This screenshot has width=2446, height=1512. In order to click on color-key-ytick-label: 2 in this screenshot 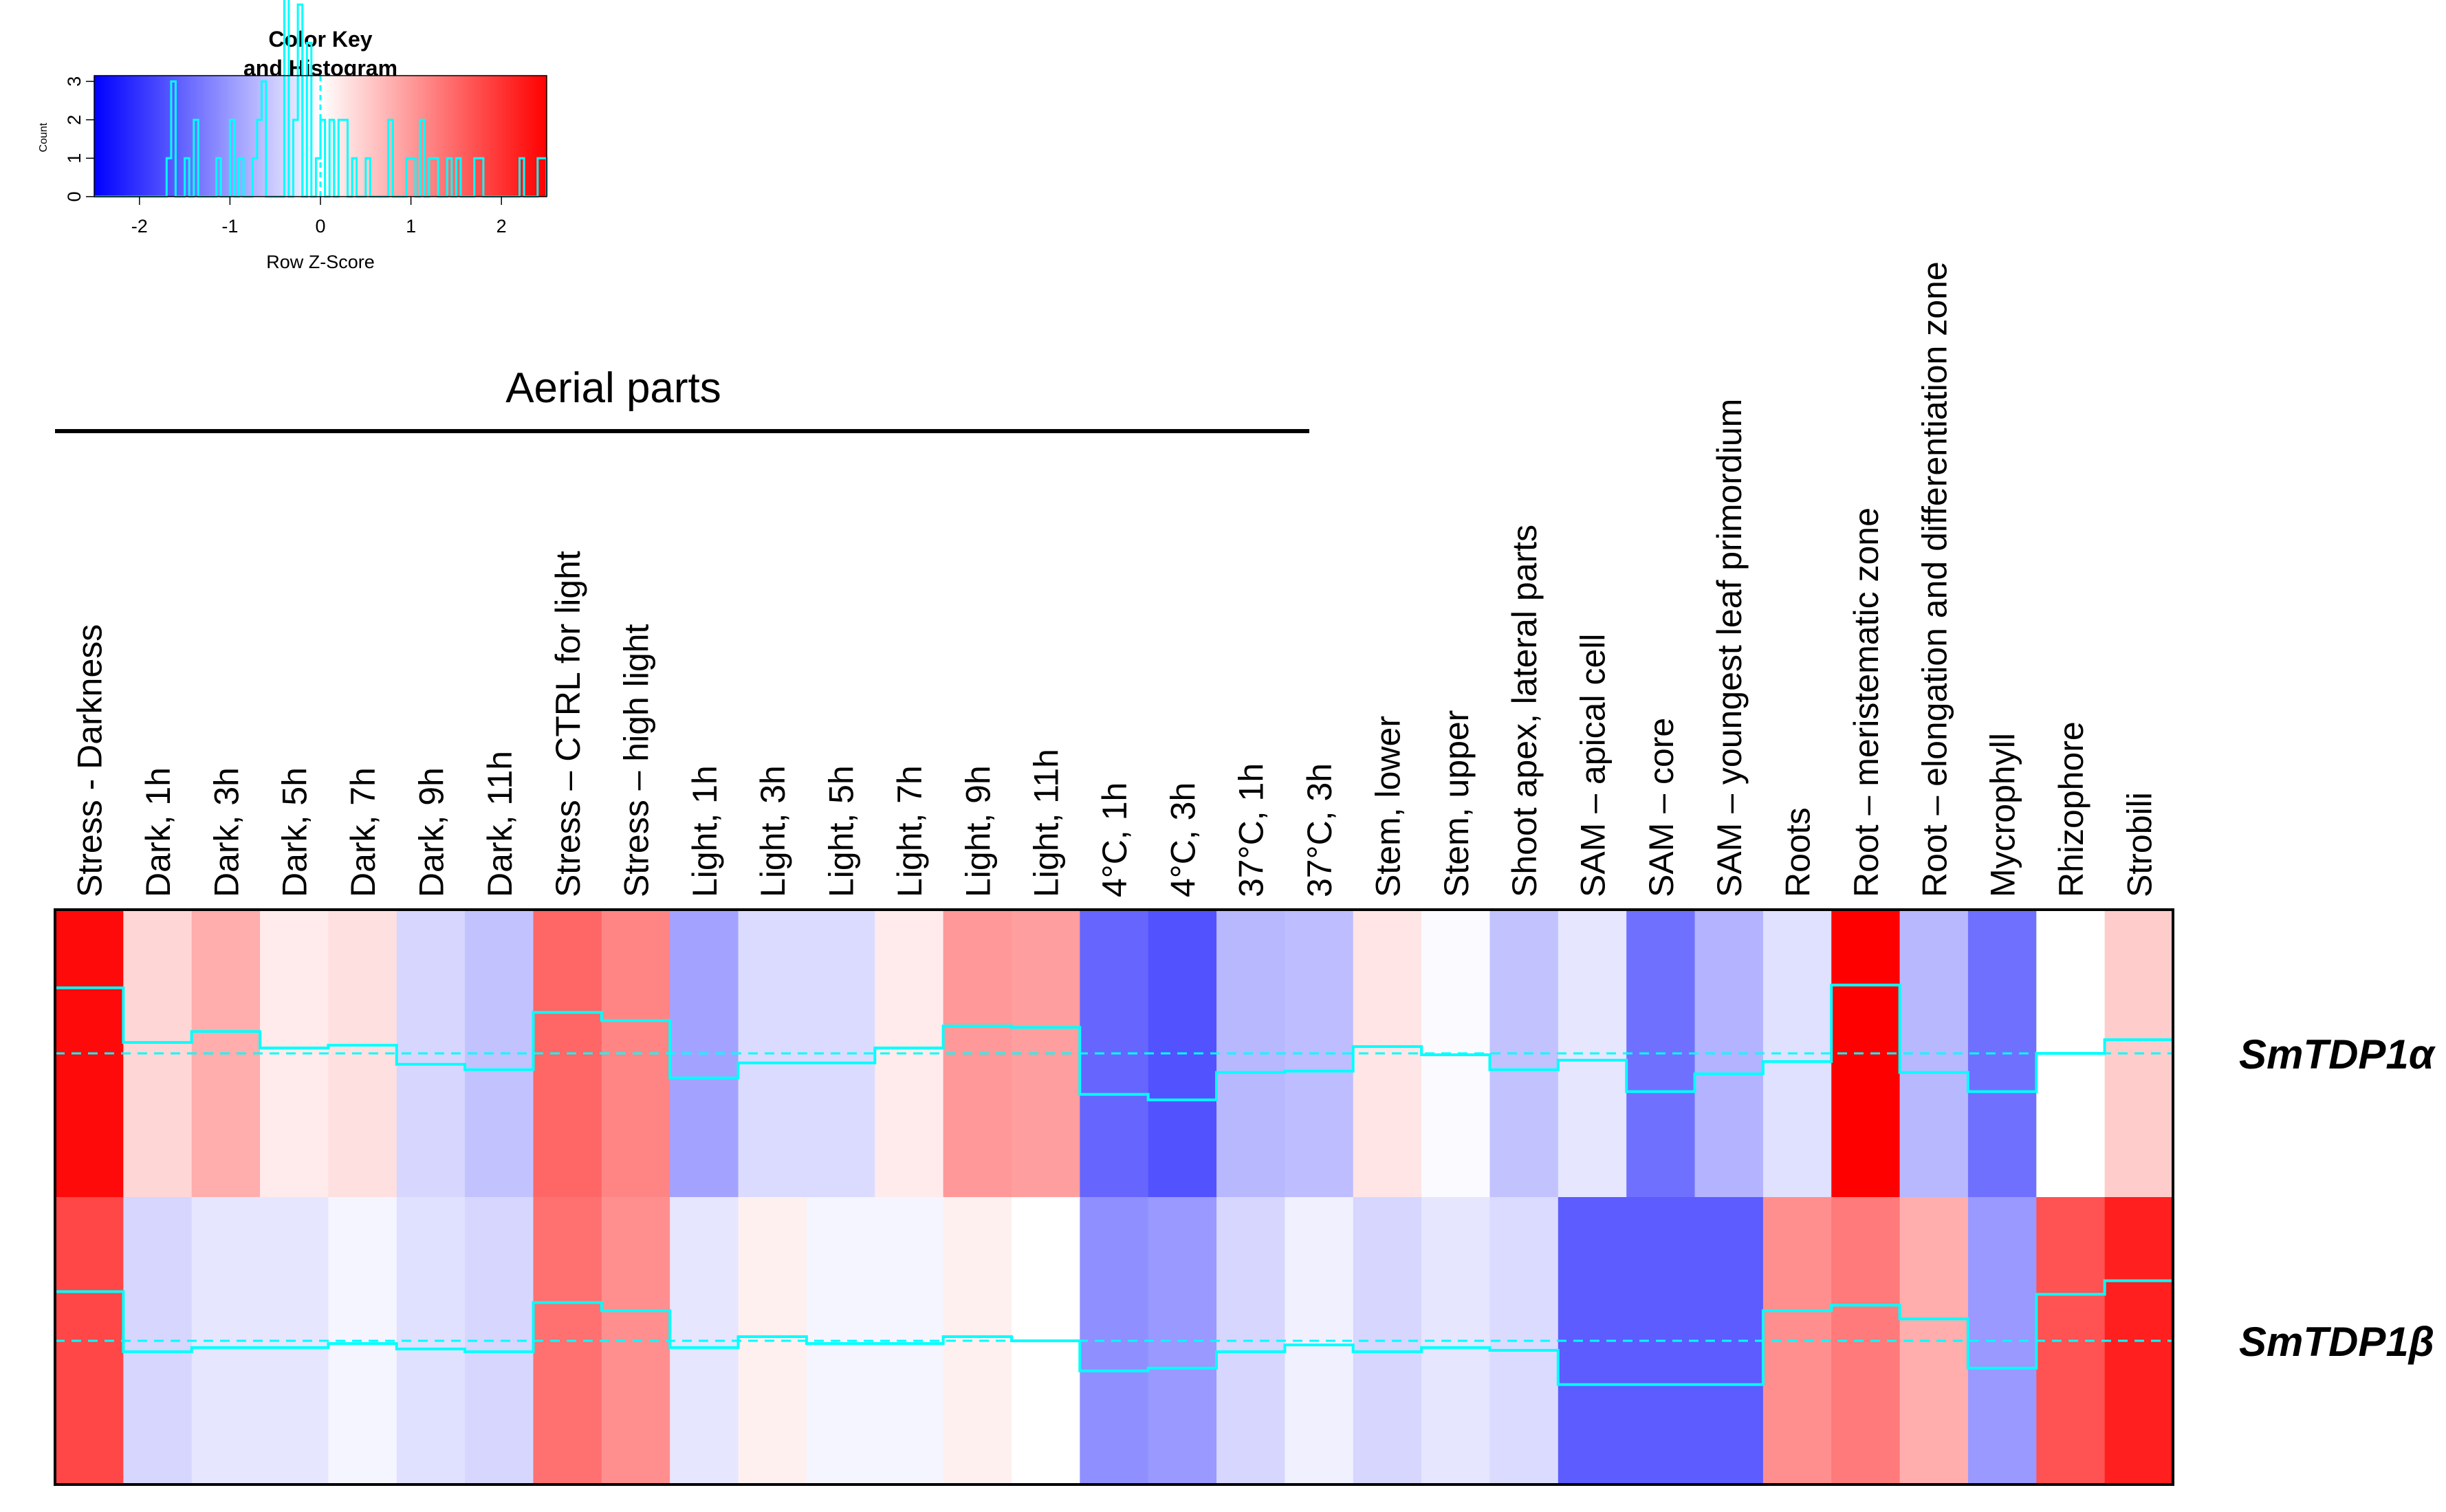, I will do `click(74, 120)`.